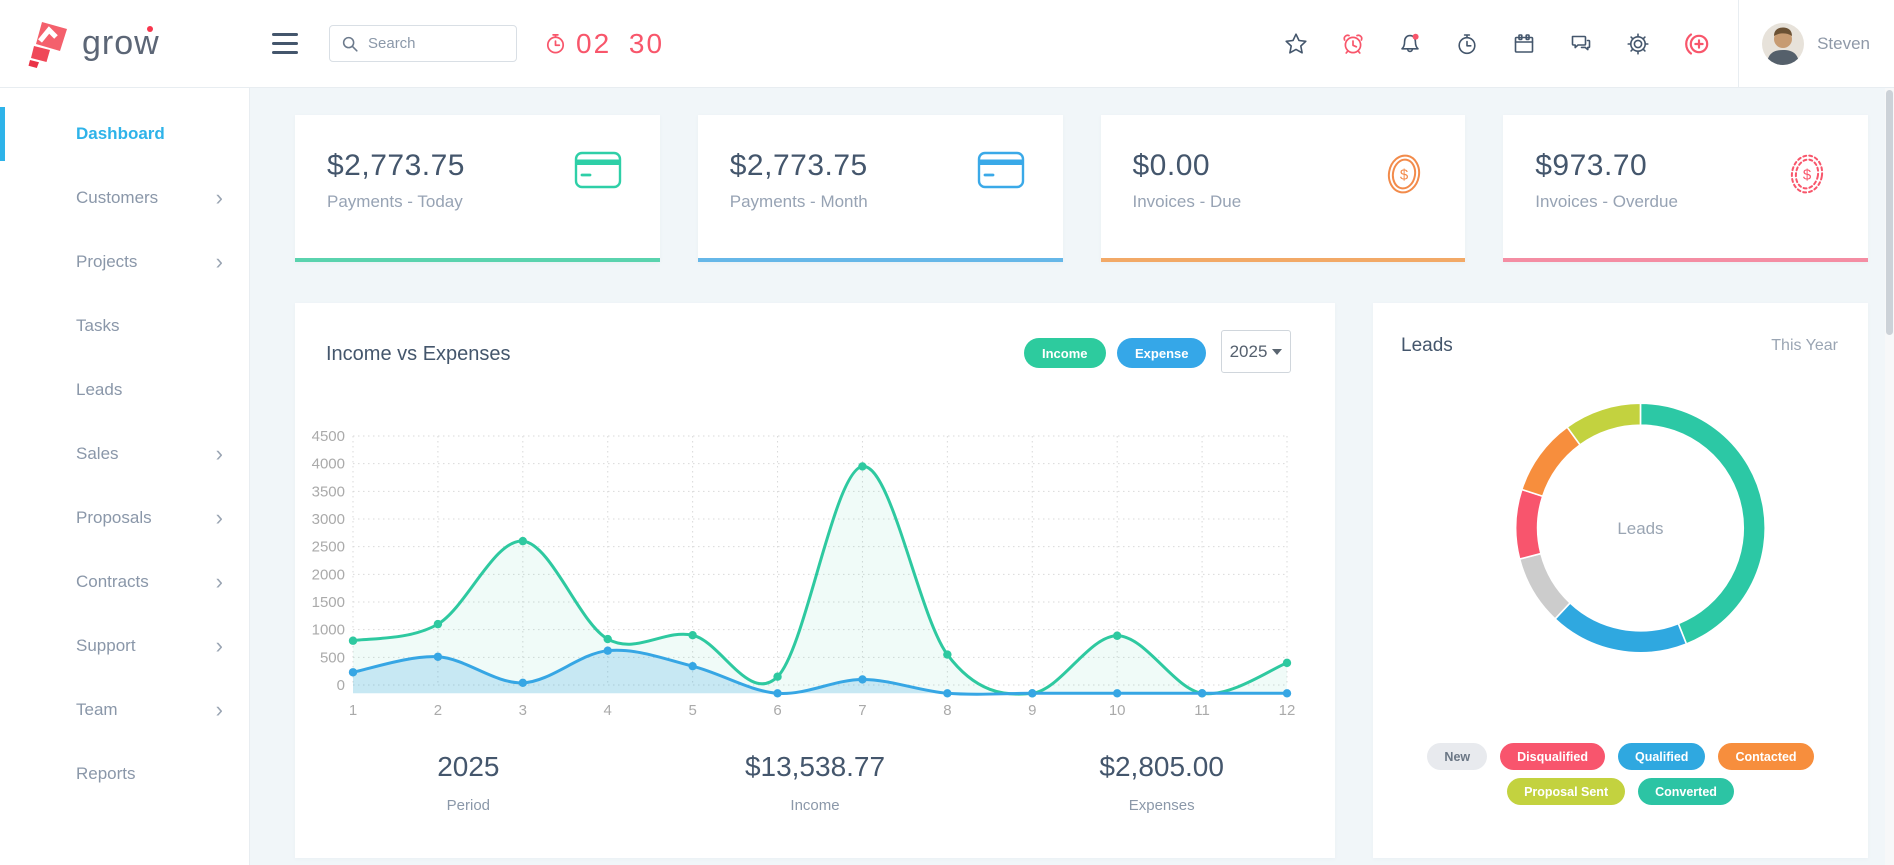  I want to click on leads-donut: Leads, so click(1620, 528).